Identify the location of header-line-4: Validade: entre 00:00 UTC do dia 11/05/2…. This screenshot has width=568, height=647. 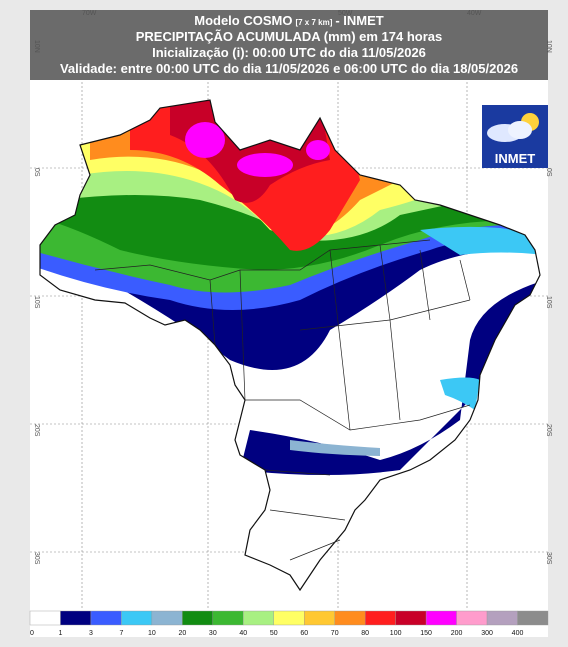
(289, 68).